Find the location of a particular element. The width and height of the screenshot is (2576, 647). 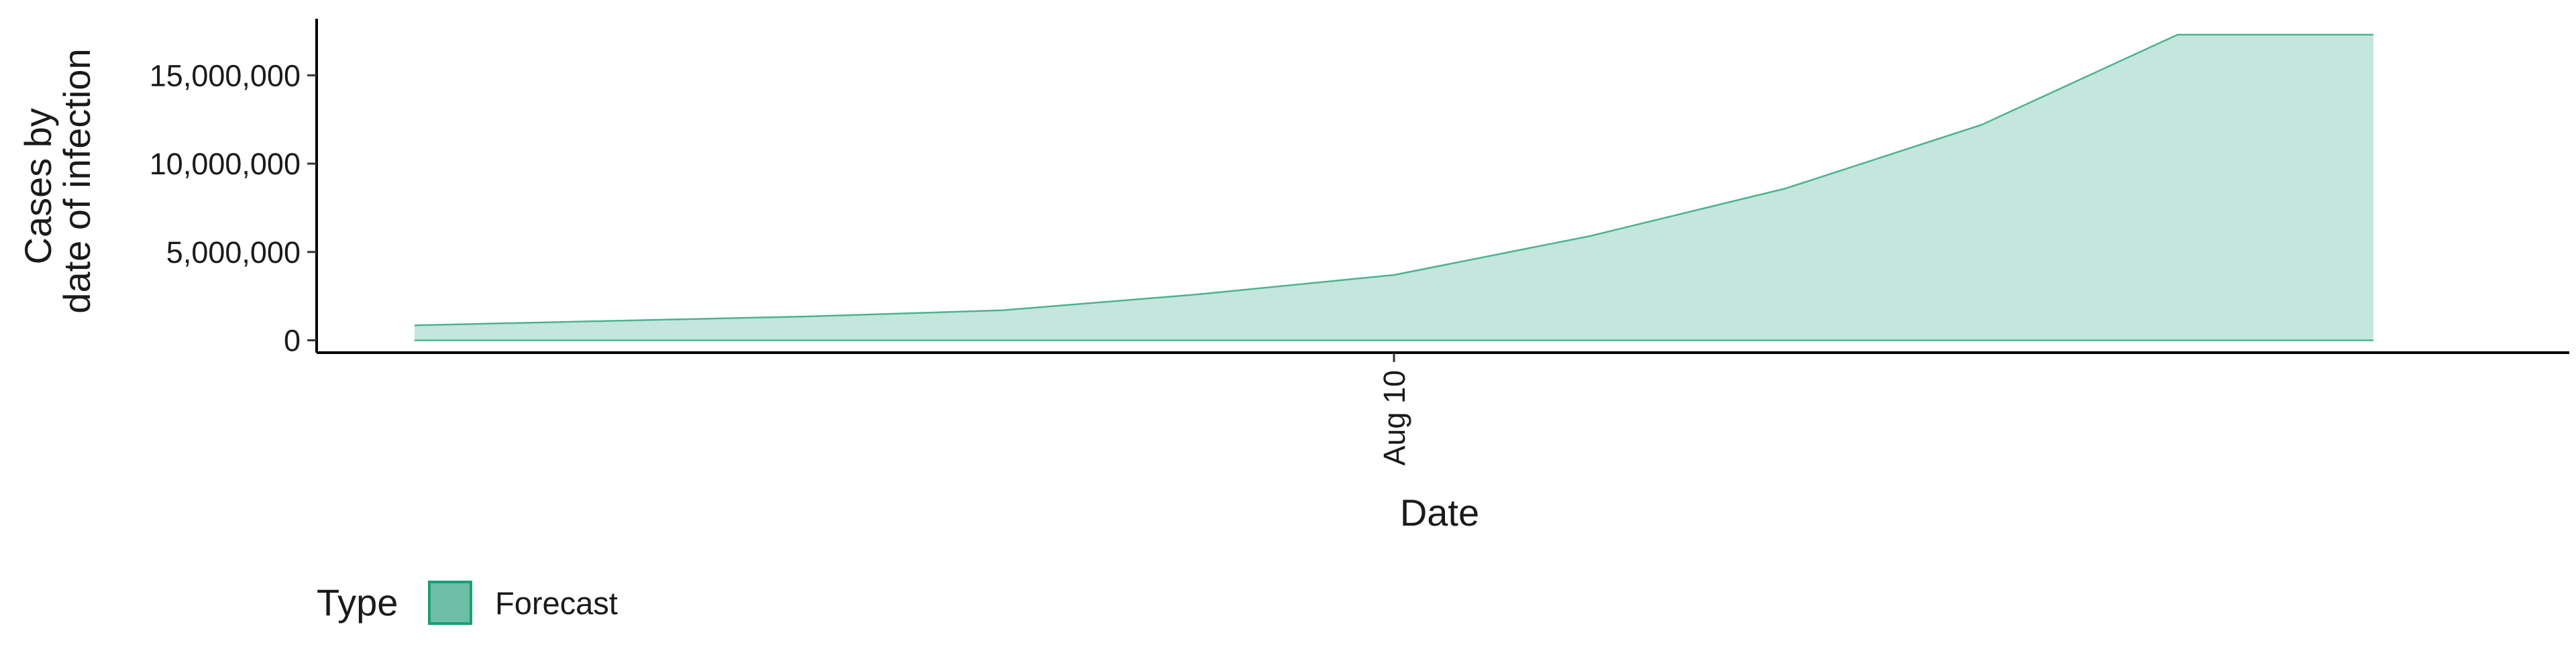

legend-label-forecast: Forecast is located at coordinates (556, 603).